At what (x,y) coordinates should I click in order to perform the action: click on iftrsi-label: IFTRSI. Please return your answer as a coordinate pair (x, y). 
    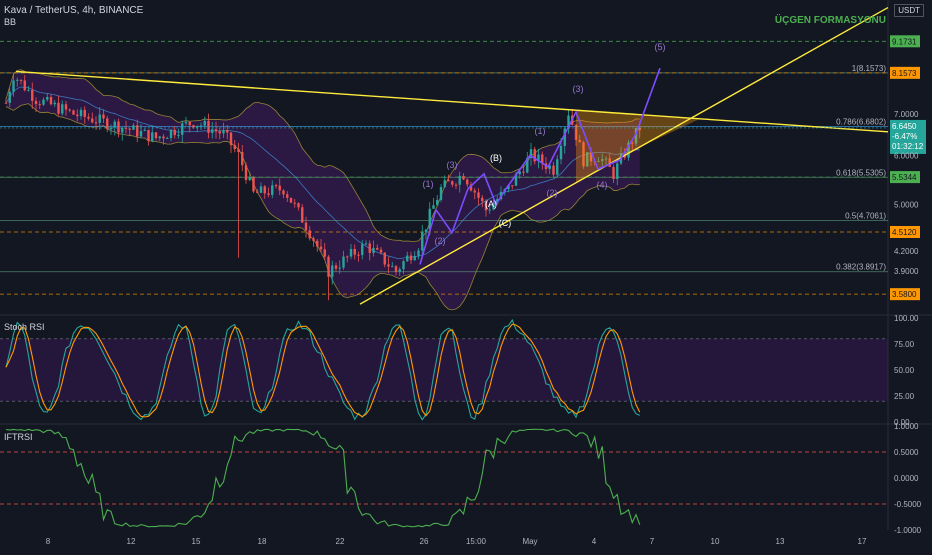
    Looking at the image, I should click on (18, 437).